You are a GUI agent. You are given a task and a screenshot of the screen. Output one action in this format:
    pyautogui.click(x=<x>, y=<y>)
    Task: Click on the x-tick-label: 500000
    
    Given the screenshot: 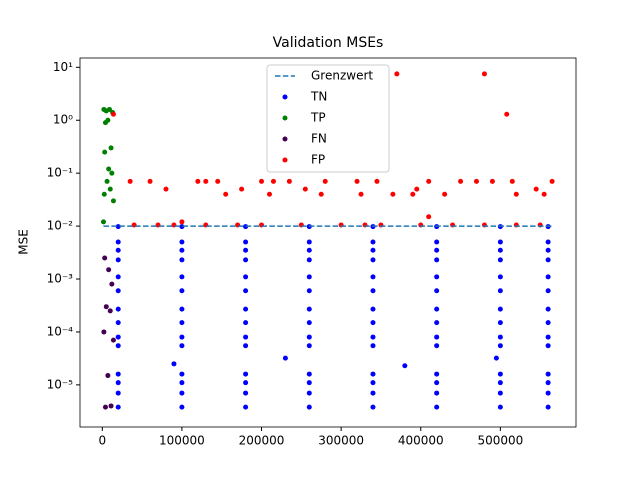 What is the action you would take?
    pyautogui.click(x=500, y=441)
    